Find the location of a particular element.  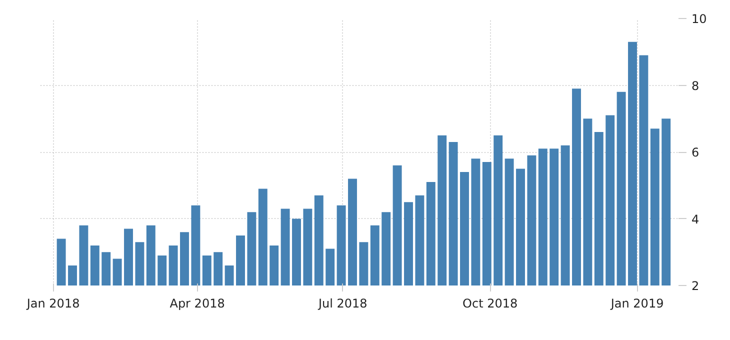

y-tick-label: 2 is located at coordinates (696, 286).